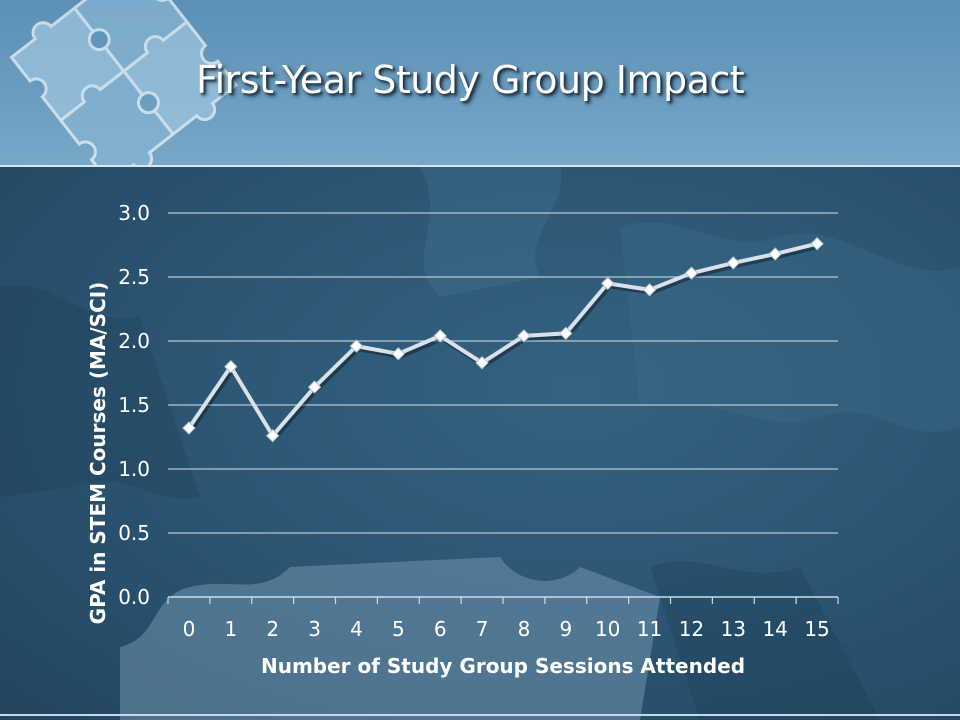 The height and width of the screenshot is (720, 960). I want to click on x-axis-title: Number of Study Group Sessions Attended, so click(503, 666).